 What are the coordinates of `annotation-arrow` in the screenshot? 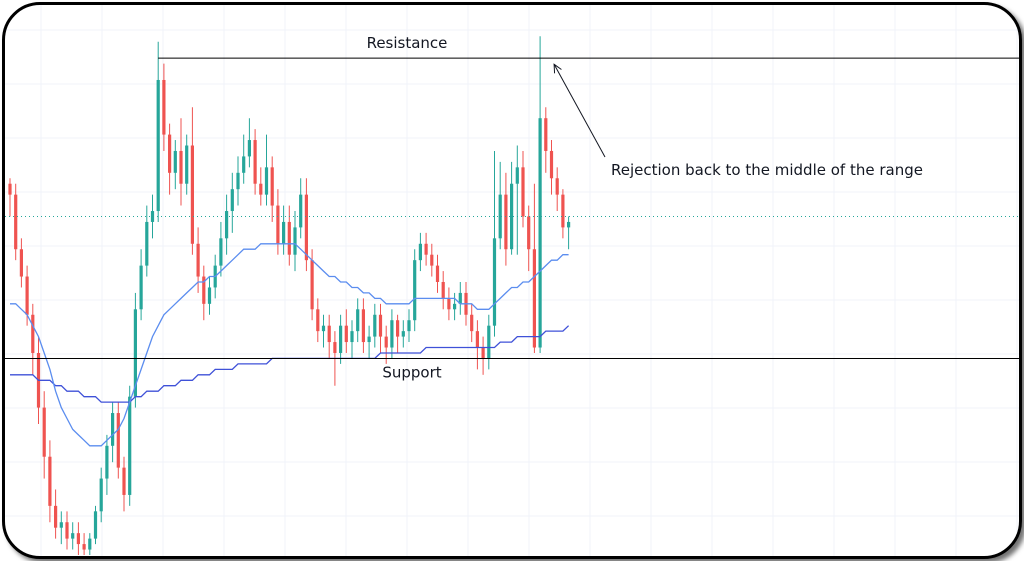 It's located at (579, 111).